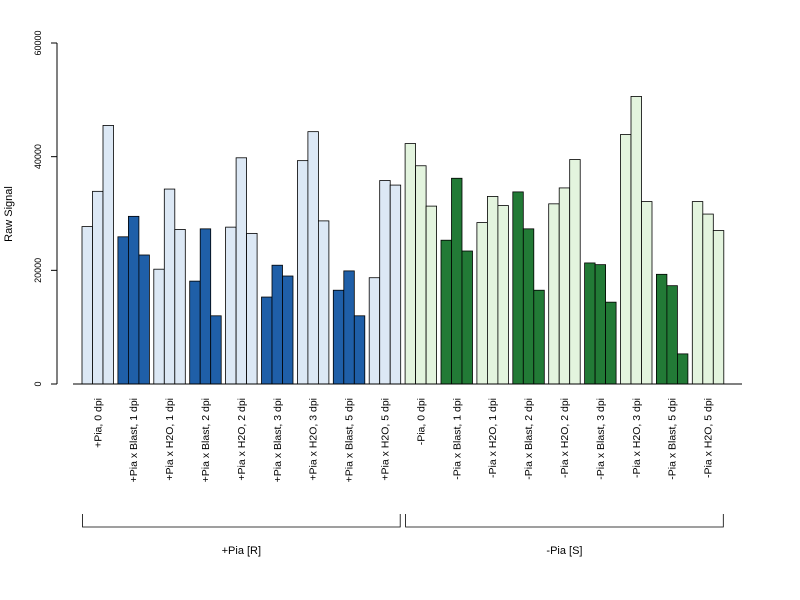  What do you see at coordinates (9, 214) in the screenshot?
I see `y-axis-label: Raw Signal` at bounding box center [9, 214].